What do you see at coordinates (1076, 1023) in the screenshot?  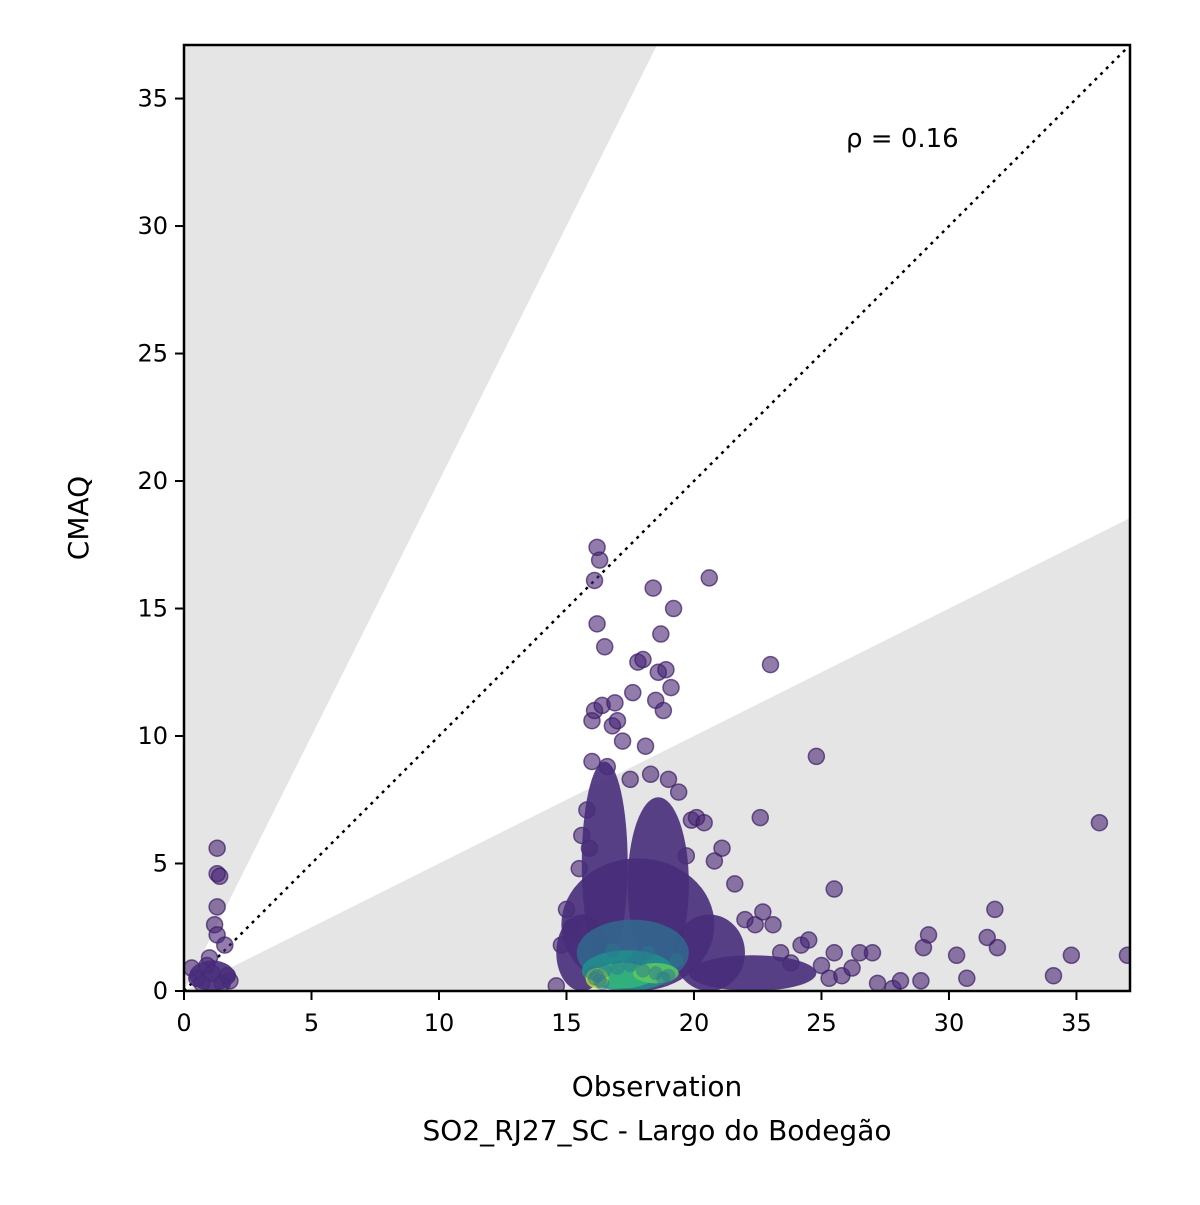 I see `x-tick-label: 35` at bounding box center [1076, 1023].